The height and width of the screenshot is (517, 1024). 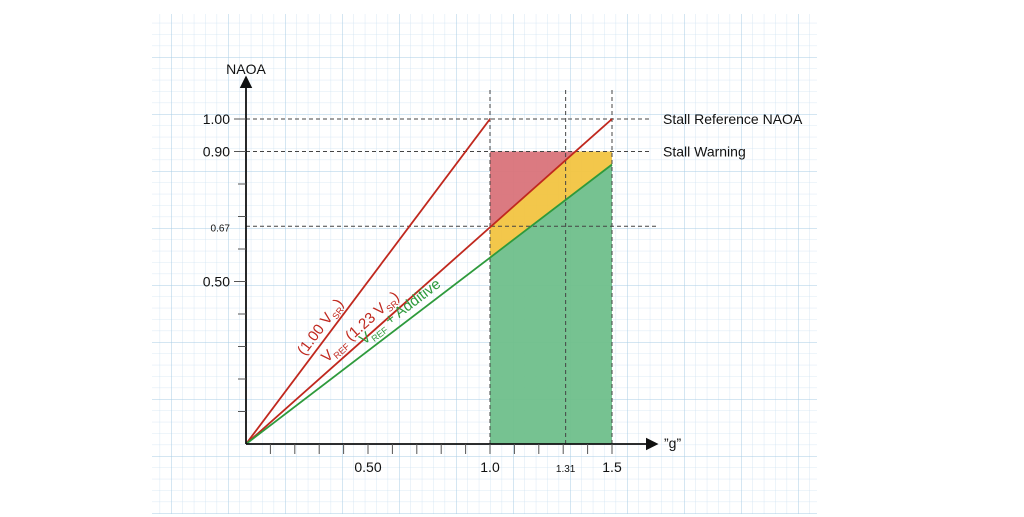 What do you see at coordinates (672, 443) in the screenshot?
I see `x-axis-title: ”g”` at bounding box center [672, 443].